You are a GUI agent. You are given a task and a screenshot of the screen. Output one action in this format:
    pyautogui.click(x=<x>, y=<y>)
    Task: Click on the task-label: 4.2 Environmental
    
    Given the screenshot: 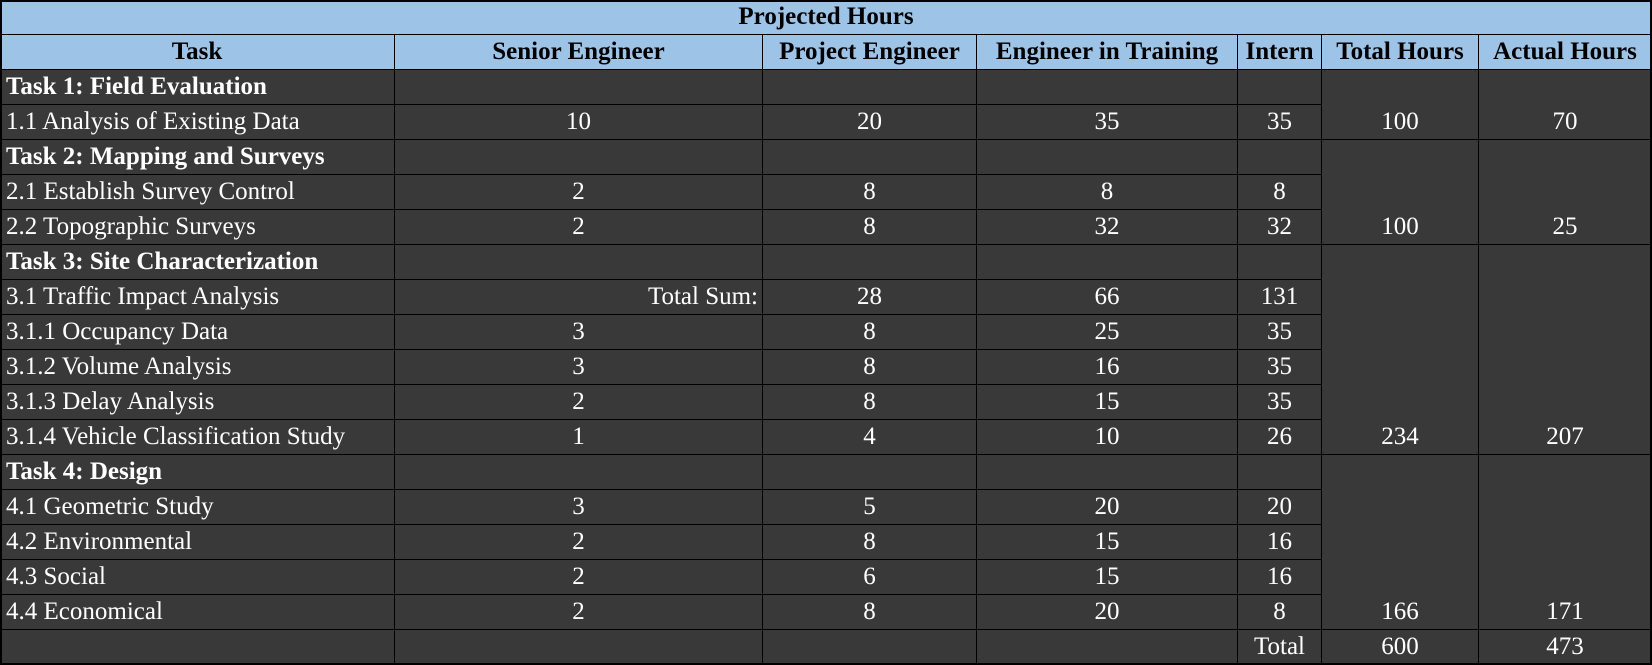 What is the action you would take?
    pyautogui.click(x=197, y=542)
    